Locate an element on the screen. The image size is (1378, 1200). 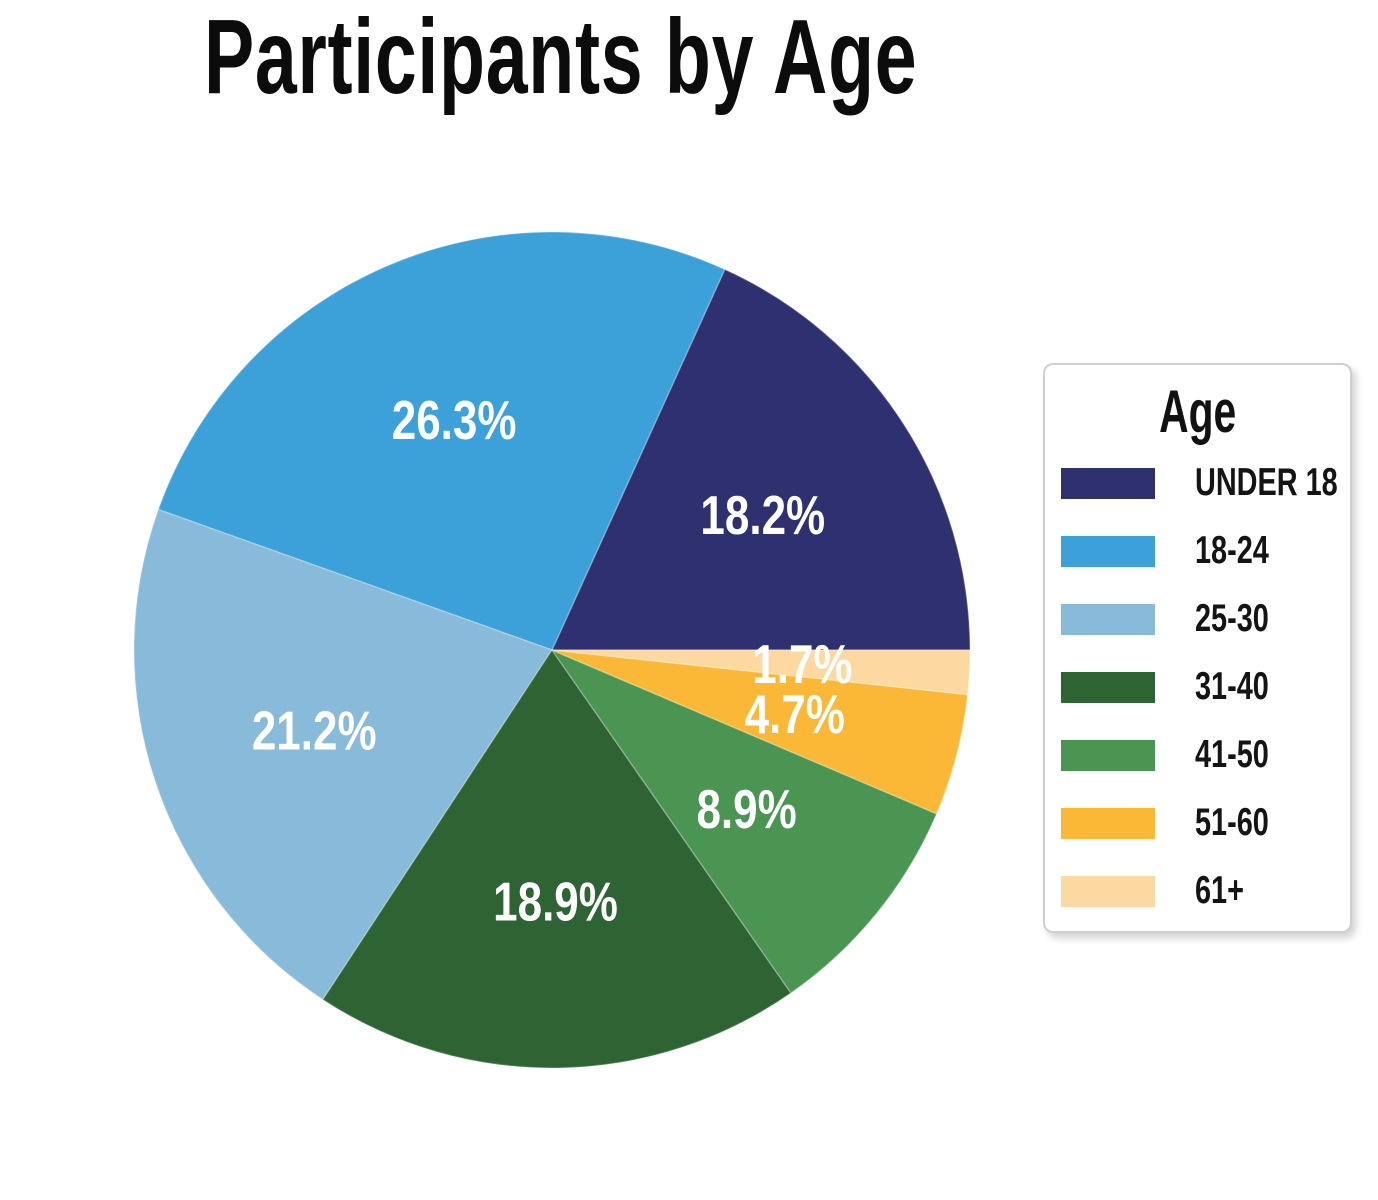
slice-label-31-40: 18.9% is located at coordinates (555, 902).